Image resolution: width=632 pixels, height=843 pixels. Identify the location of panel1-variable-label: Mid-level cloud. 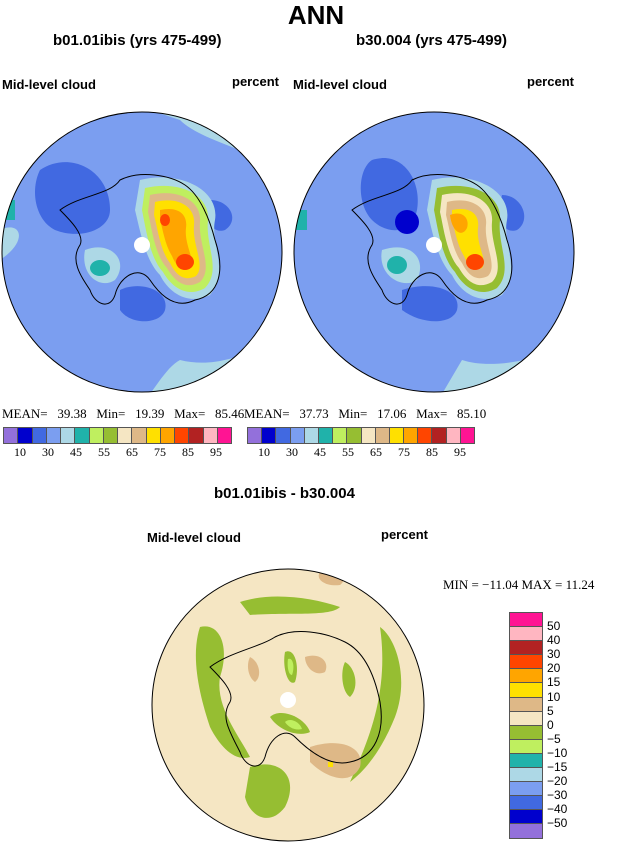
(49, 84).